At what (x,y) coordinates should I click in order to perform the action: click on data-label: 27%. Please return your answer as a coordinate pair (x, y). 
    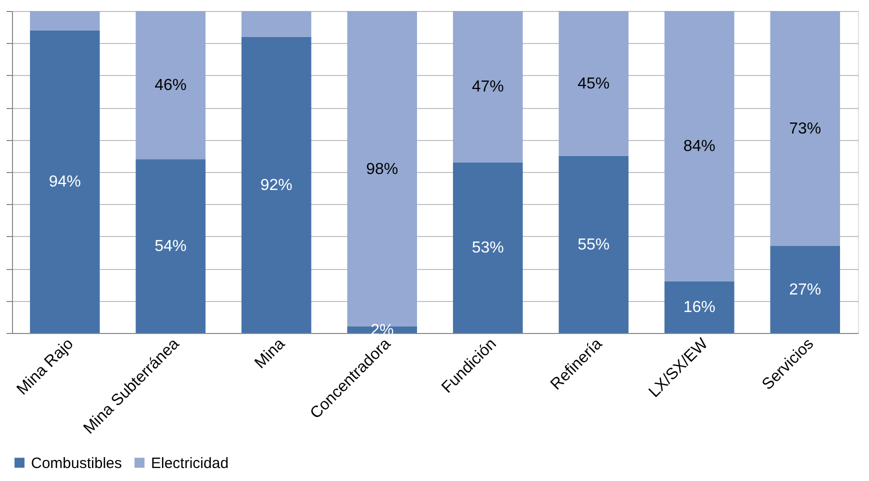
    Looking at the image, I should click on (805, 290).